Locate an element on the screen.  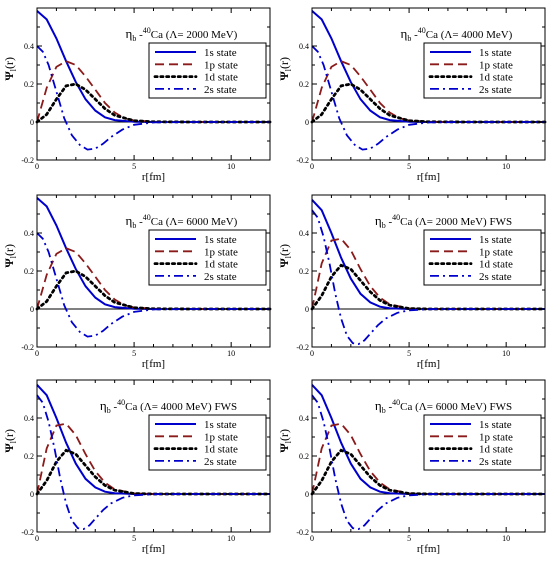
chart-title: ηb -40Ca (Λ= 2000 MeV) FWS is located at coordinates (443, 221).